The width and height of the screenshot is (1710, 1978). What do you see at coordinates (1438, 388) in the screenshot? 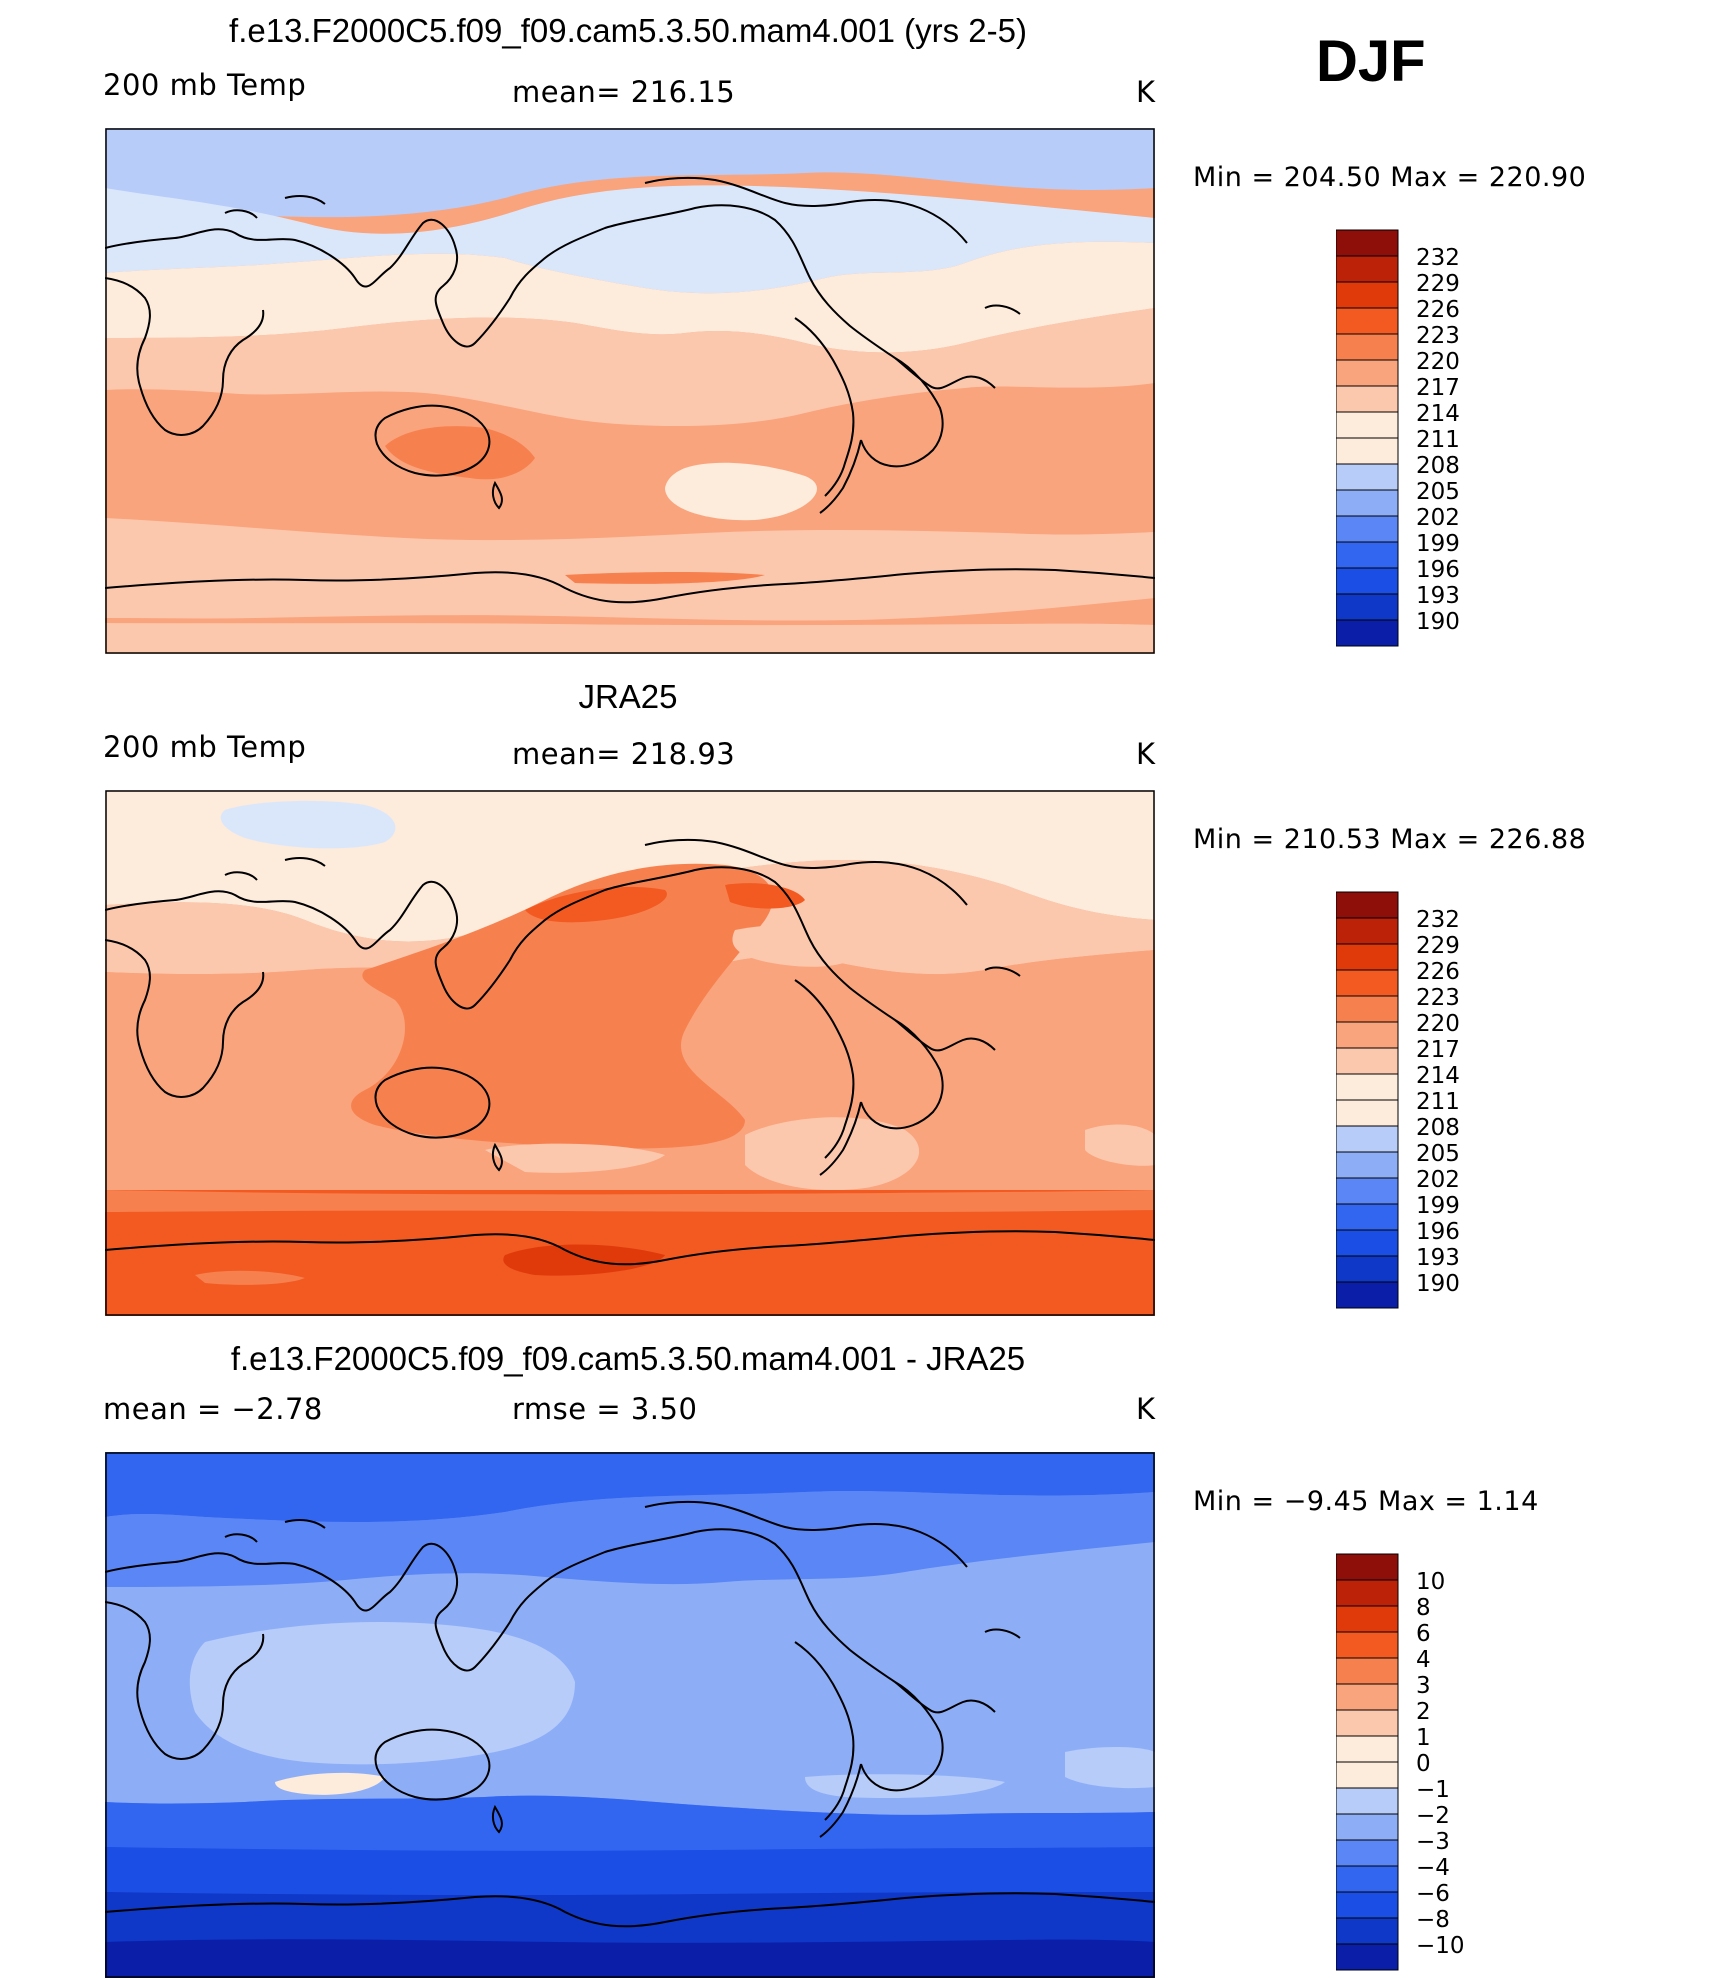
I see `colorbar-tick-label: 217` at bounding box center [1438, 388].